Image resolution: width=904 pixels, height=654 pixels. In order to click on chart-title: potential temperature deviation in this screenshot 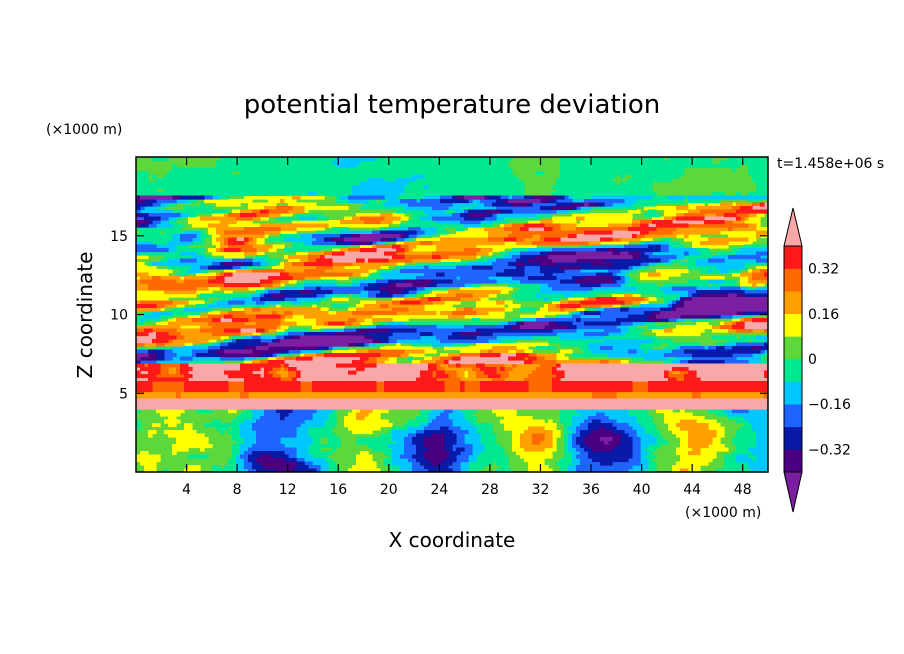, I will do `click(452, 105)`.